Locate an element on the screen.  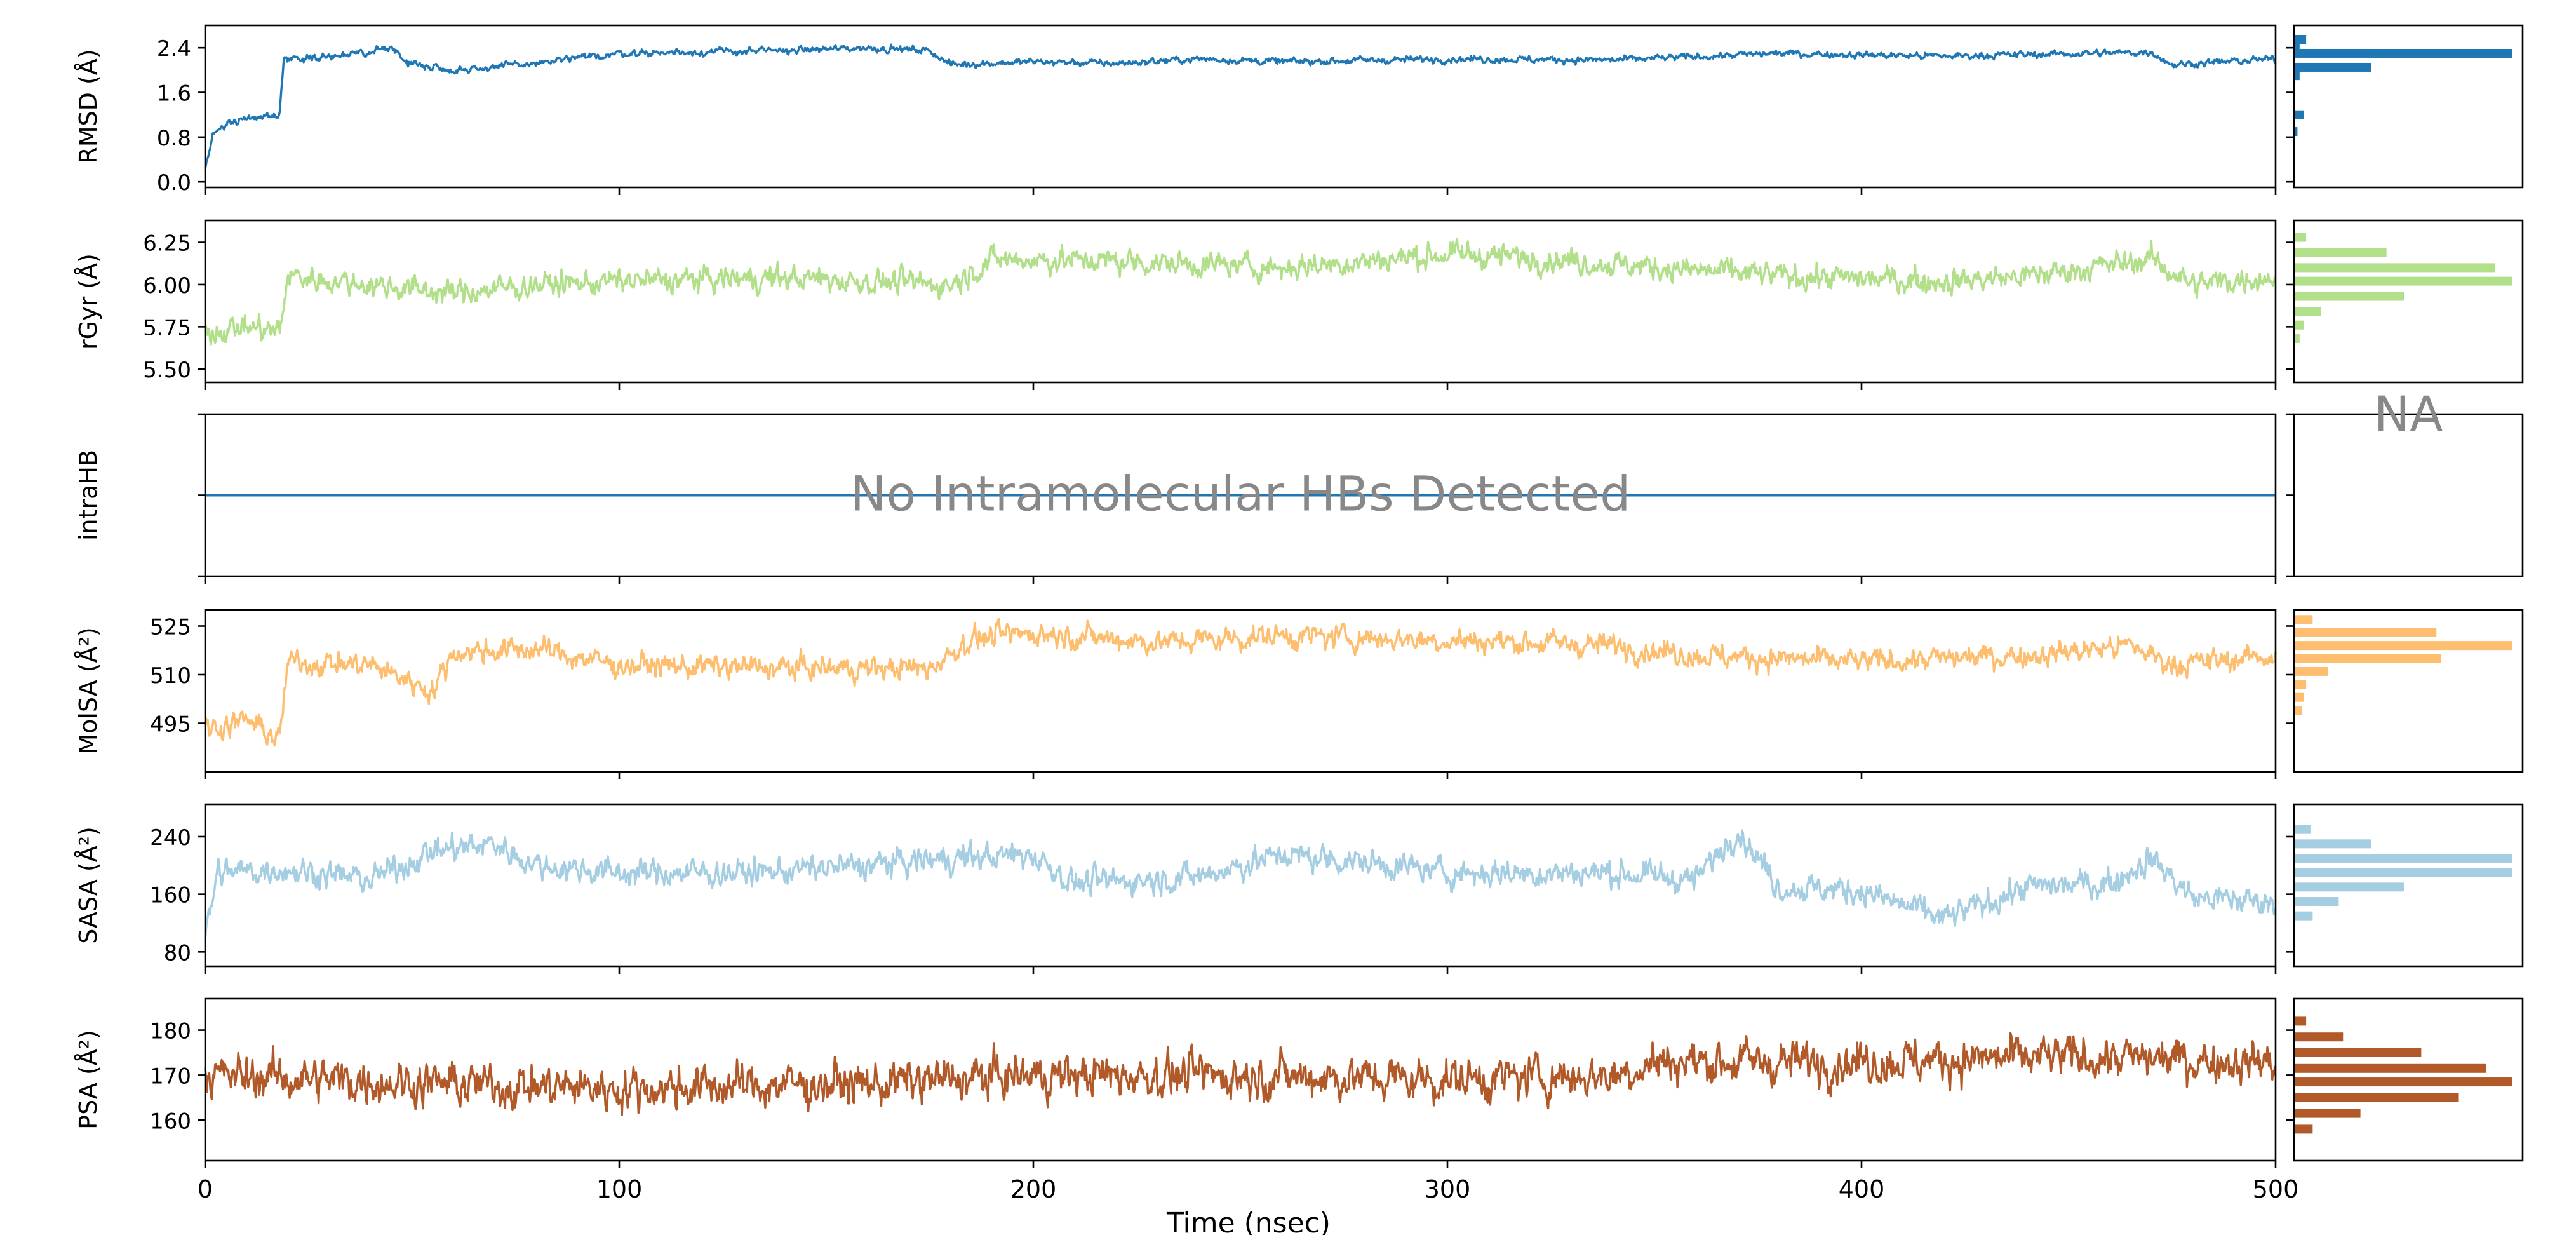
y-tick-label-3: 495 is located at coordinates (170, 725).